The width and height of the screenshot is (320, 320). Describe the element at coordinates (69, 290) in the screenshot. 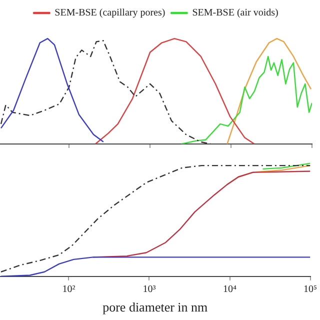

I see `x-tick-label: 10²` at that location.